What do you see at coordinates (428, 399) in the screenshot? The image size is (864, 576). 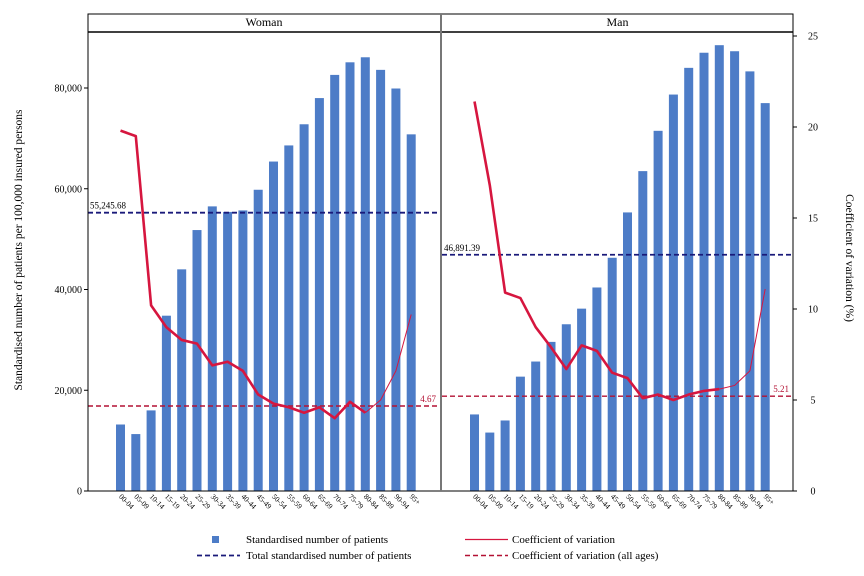 I see `cv-all-label: 4.67` at bounding box center [428, 399].